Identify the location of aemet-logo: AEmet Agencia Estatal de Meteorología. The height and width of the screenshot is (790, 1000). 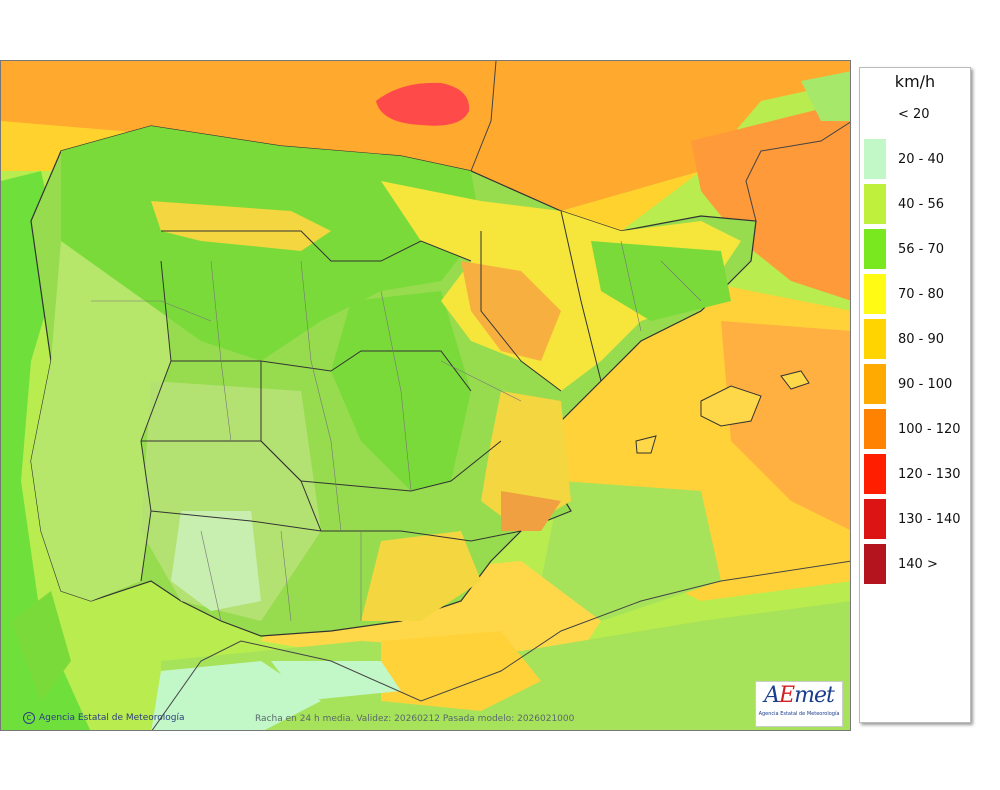
(799, 704).